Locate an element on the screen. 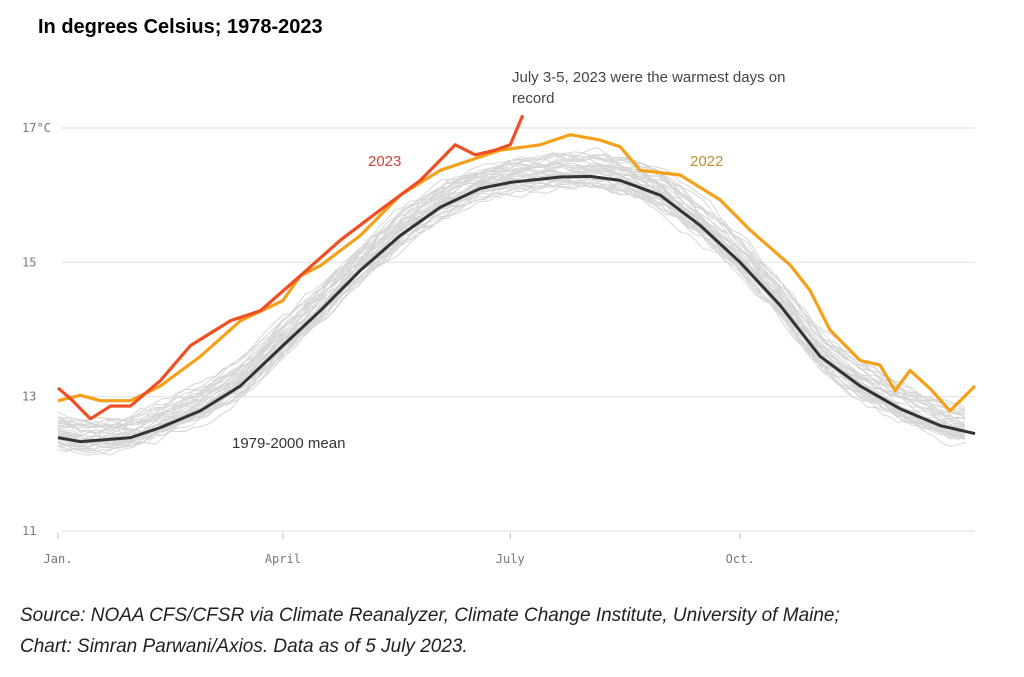 This screenshot has height=677, width=1024. x-tick-label: July is located at coordinates (510, 559).